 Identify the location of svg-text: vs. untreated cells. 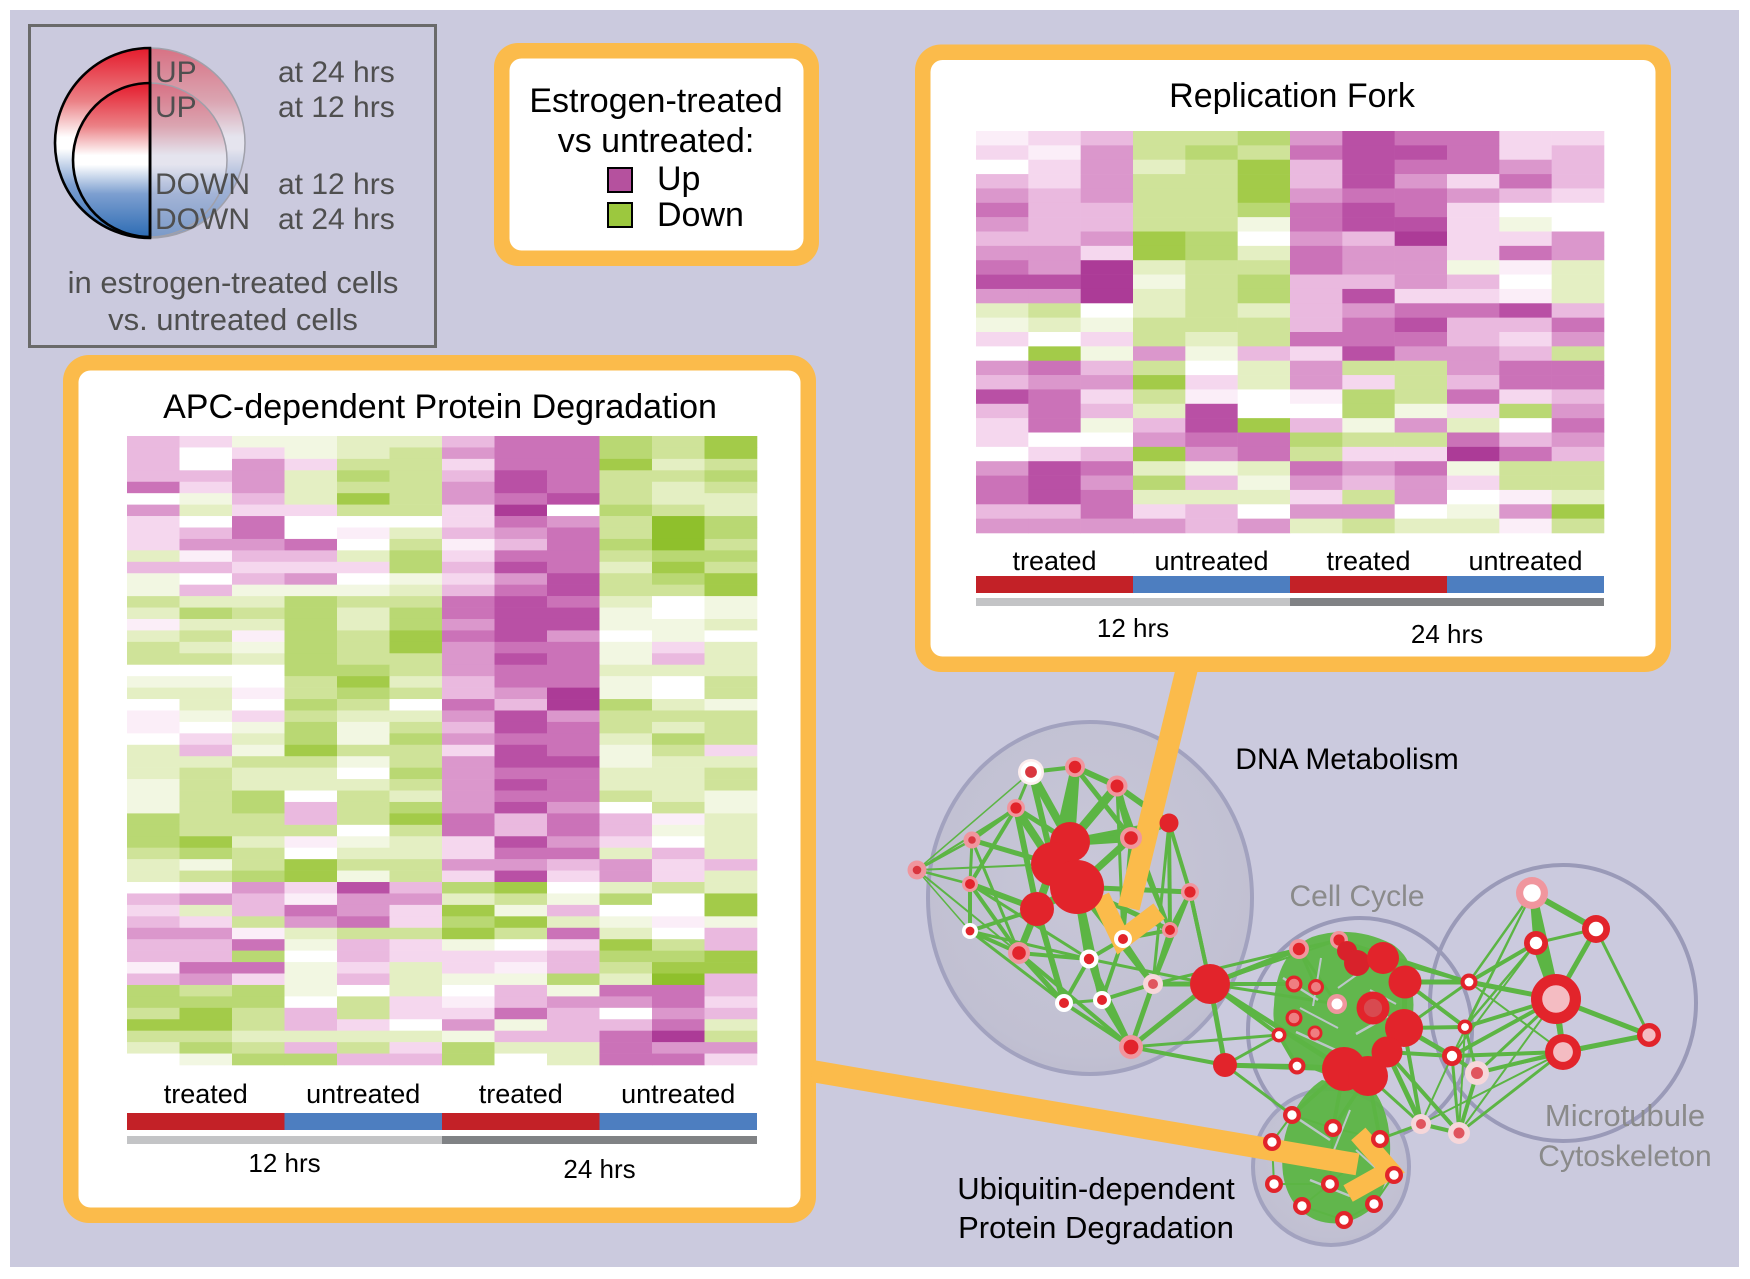
(233, 319).